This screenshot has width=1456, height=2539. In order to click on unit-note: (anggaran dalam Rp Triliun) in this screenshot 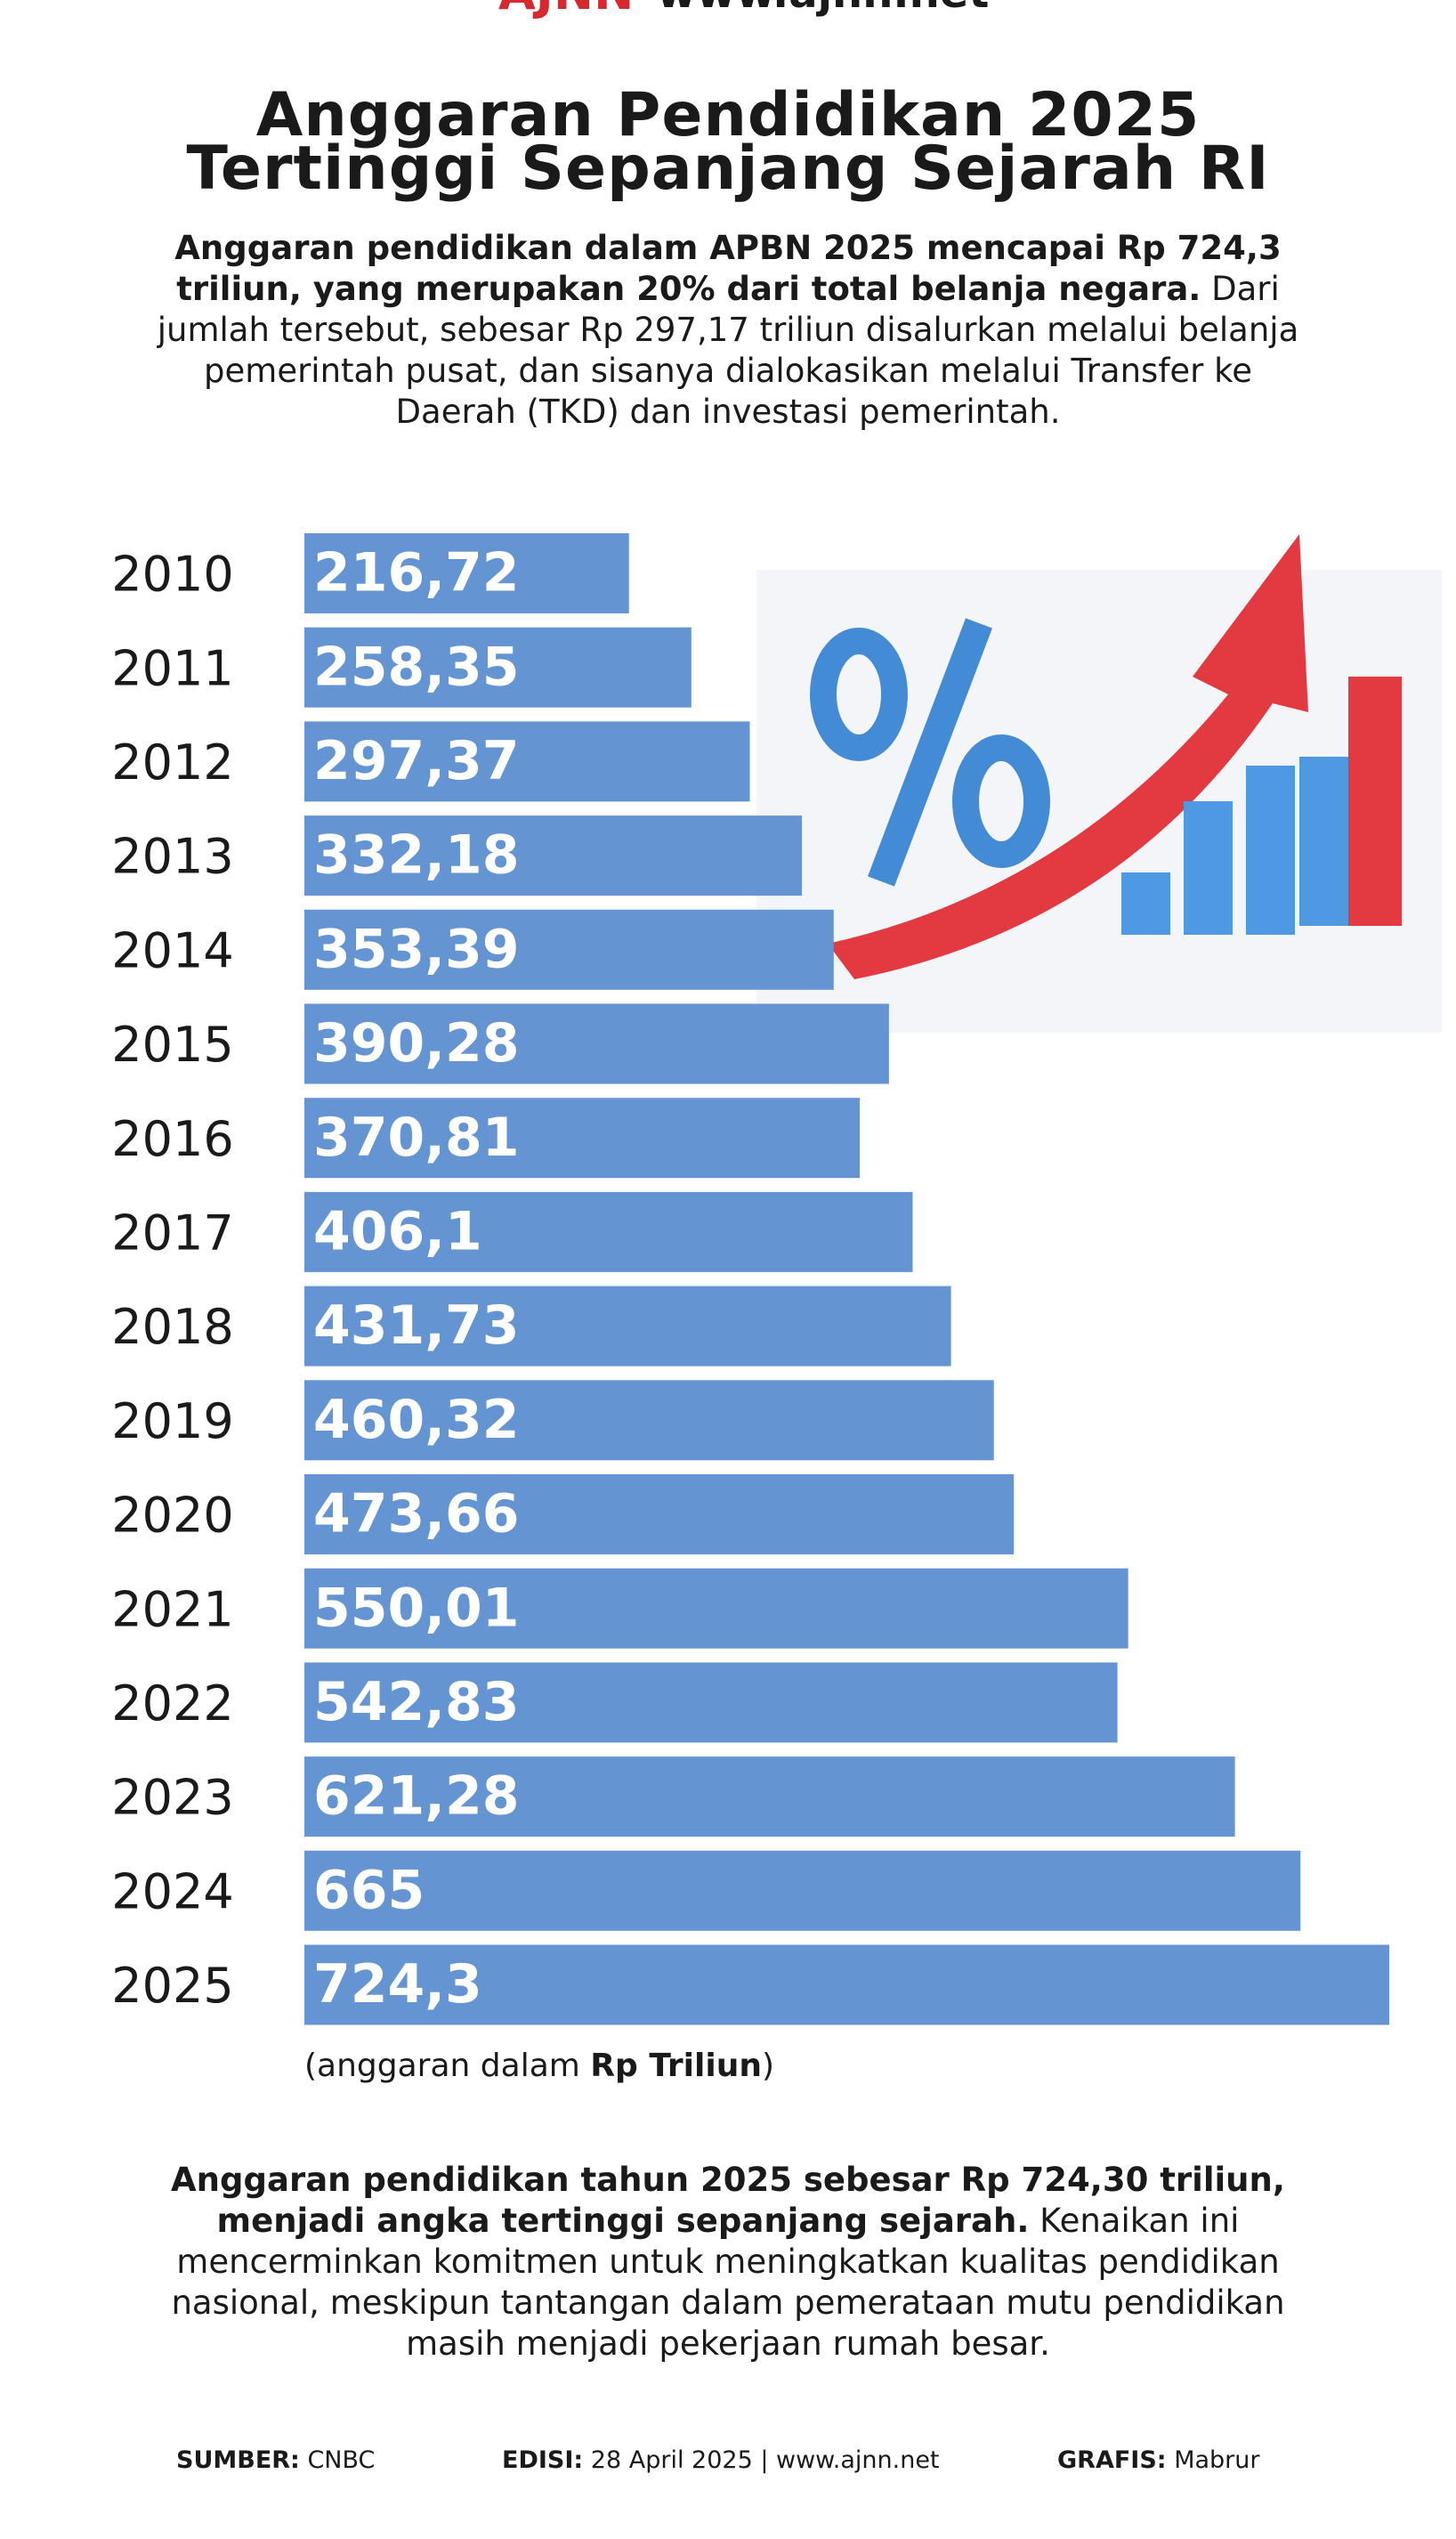, I will do `click(539, 2066)`.